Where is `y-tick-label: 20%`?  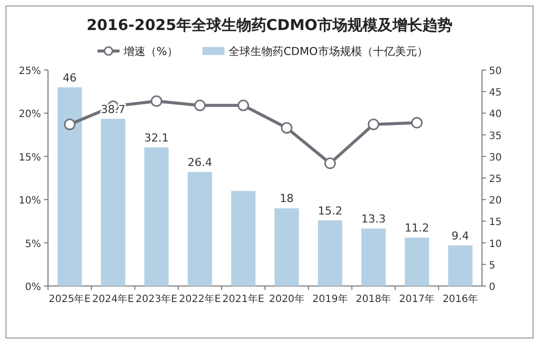
y-tick-label: 20% is located at coordinates (29, 114).